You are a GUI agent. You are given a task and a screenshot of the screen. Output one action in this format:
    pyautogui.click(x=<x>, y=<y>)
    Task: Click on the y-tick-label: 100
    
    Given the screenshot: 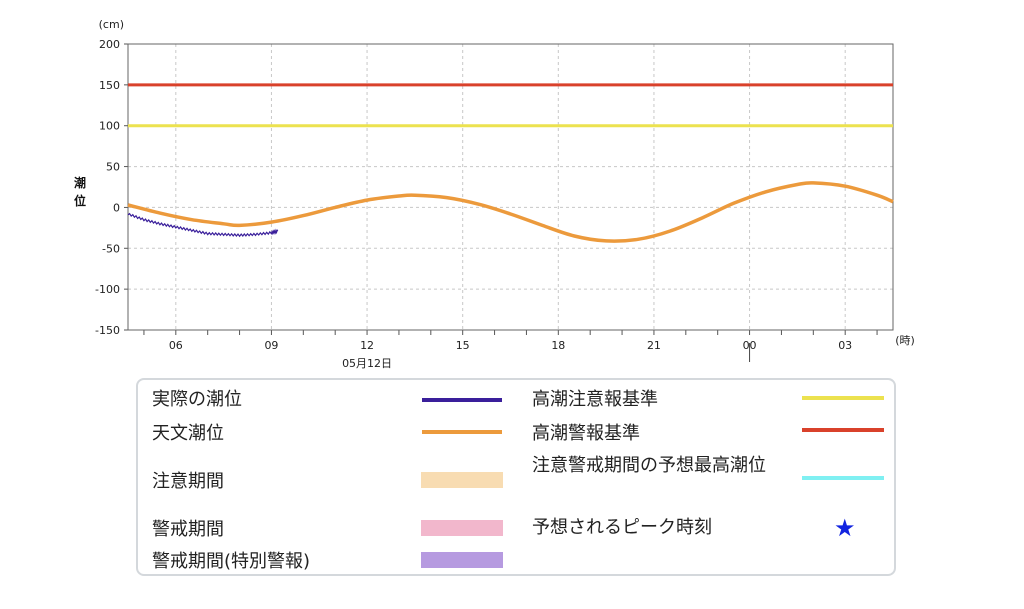 What is the action you would take?
    pyautogui.click(x=109, y=126)
    